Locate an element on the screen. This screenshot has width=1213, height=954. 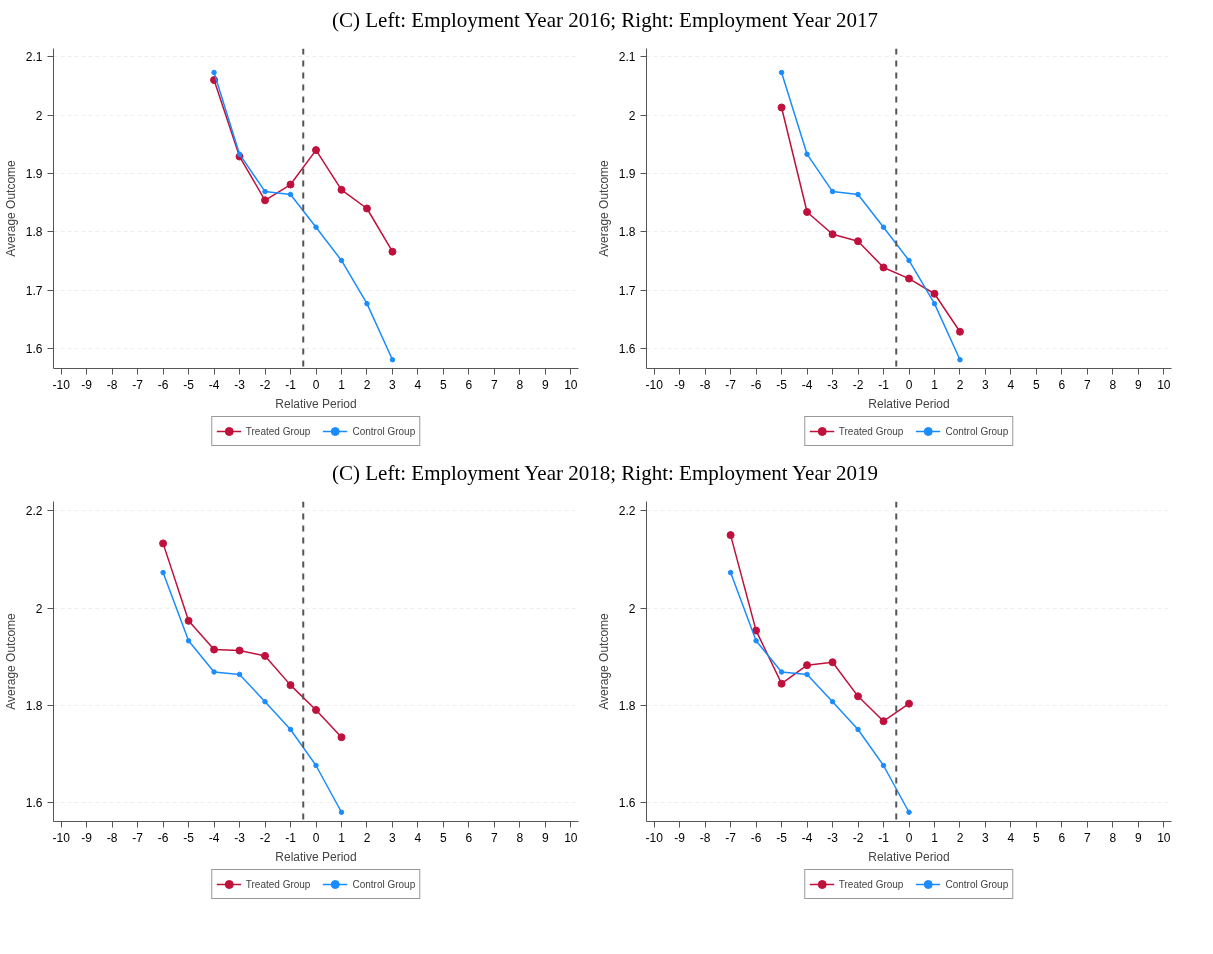
chart-title: (C) Left: Employment Year 2018; Right: Employment Year 2019 is located at coordinates (605, 473).